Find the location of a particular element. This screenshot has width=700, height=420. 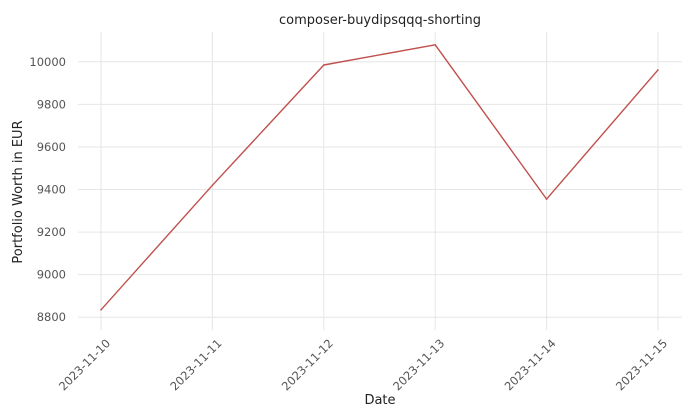

y-tick-label: 8800 is located at coordinates (51, 317).